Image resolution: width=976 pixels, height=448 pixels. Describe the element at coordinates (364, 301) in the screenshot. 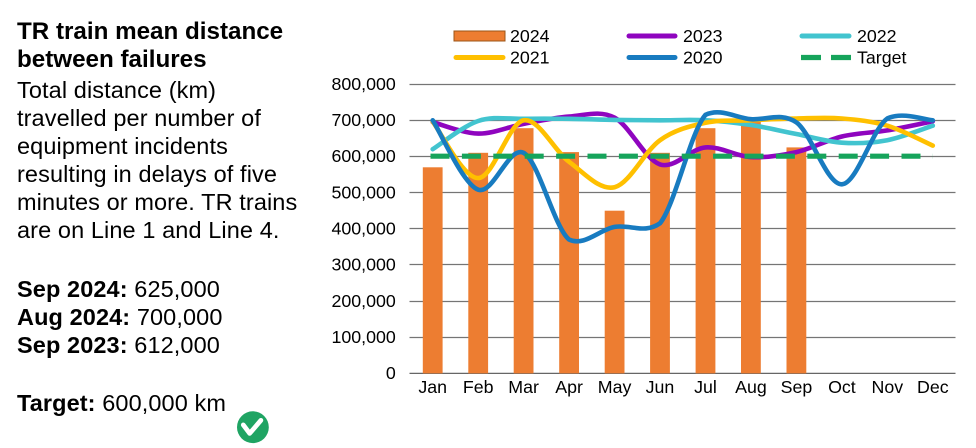

I see `svg-text: 200,000` at that location.